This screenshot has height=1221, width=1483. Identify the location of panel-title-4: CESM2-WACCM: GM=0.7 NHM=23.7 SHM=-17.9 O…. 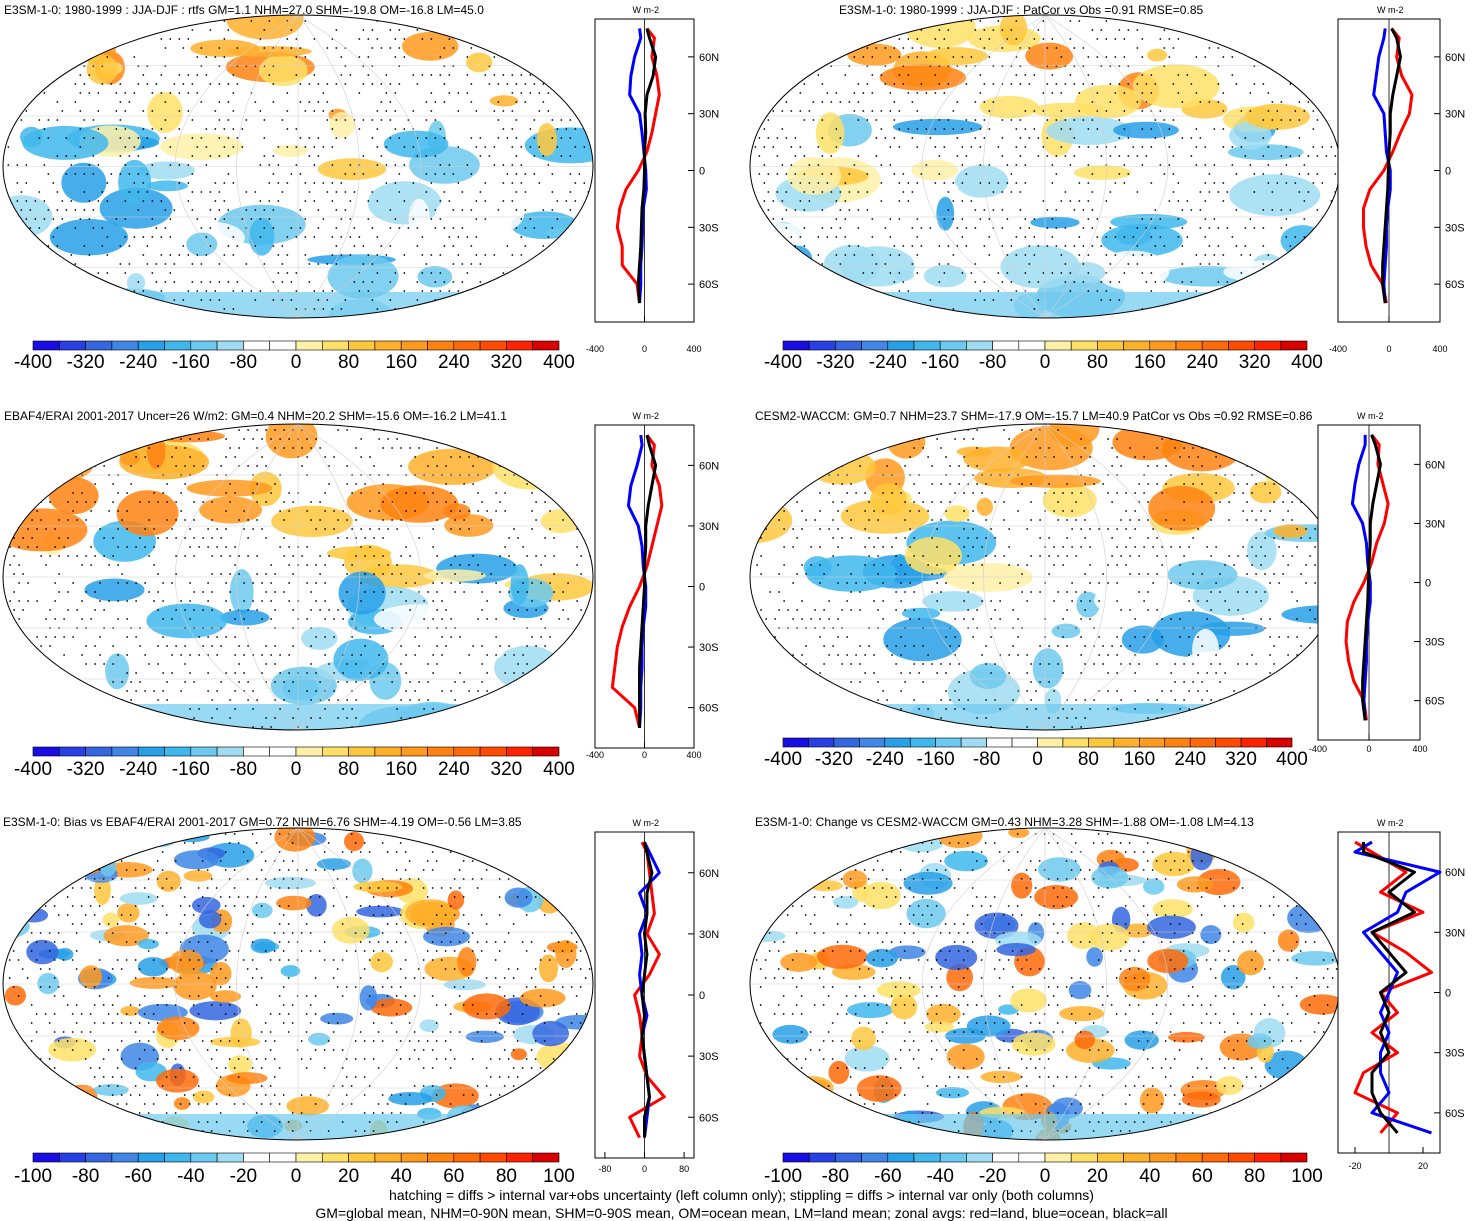
(1034, 416).